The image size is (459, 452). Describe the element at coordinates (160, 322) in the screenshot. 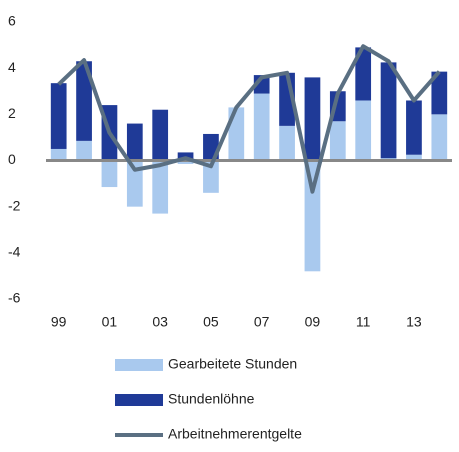

I see `x-tick-label: 03` at that location.